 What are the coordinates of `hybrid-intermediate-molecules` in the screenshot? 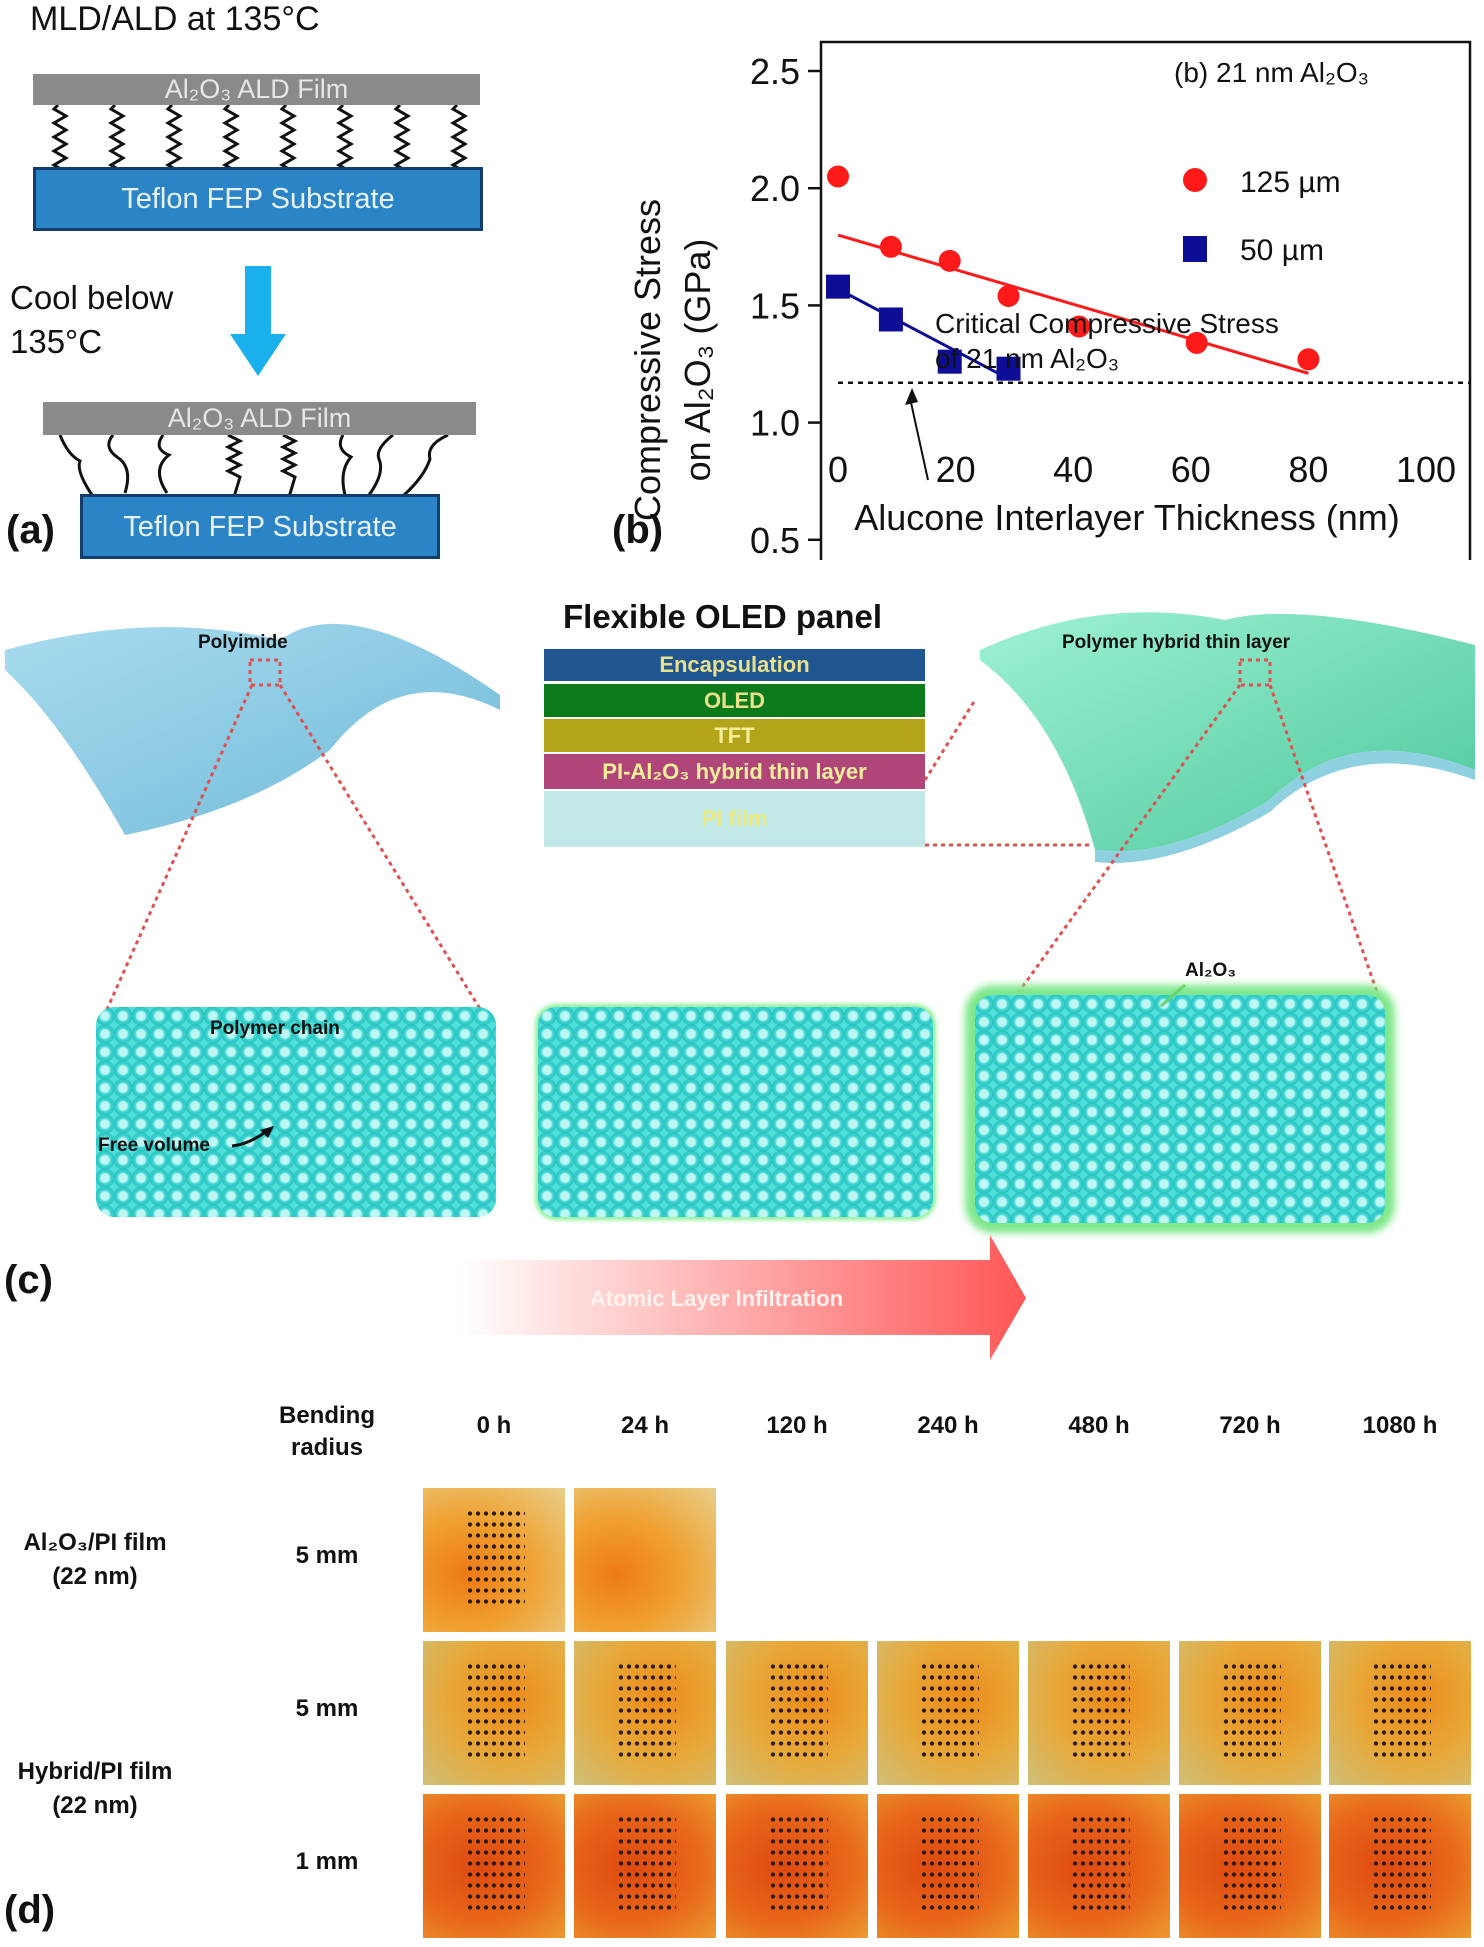 It's located at (735, 1112).